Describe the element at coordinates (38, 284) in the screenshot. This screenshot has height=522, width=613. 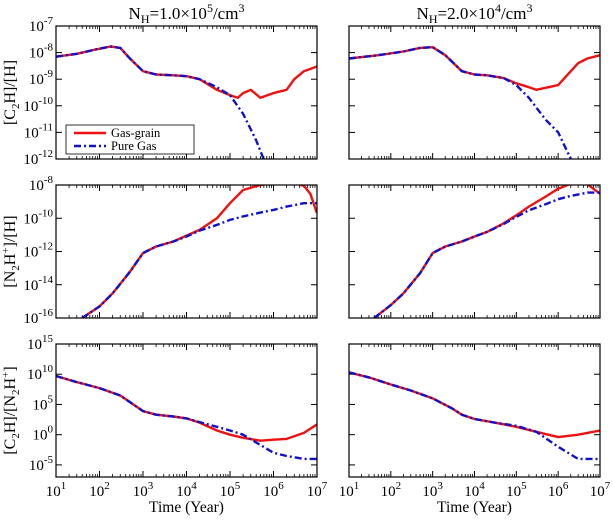
I see `y-tick-label: 10⁻¹⁴` at that location.